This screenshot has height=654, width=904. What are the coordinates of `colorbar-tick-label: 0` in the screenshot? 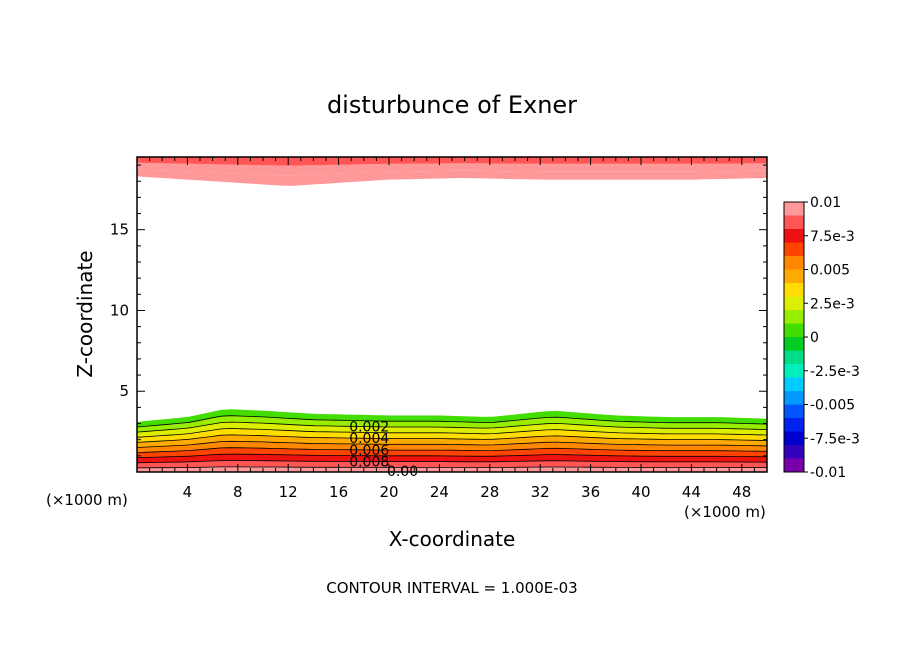 It's located at (814, 338).